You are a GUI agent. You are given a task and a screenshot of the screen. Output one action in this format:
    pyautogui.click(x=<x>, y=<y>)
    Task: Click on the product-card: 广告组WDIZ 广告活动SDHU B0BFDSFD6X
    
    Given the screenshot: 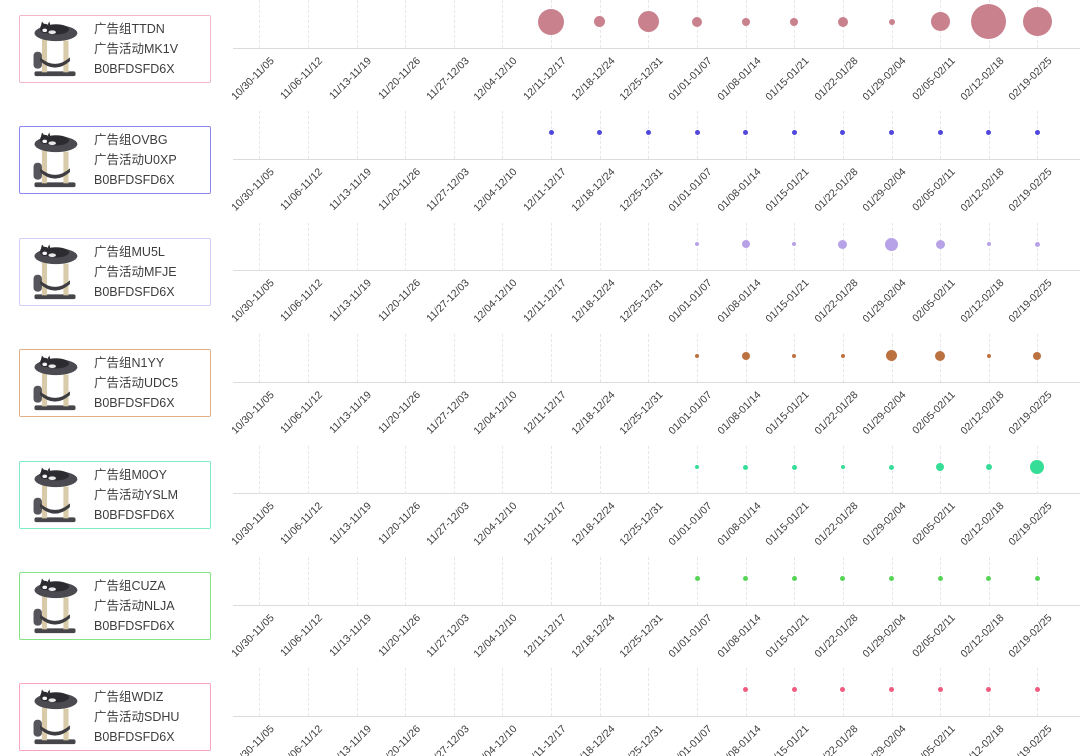 What is the action you would take?
    pyautogui.click(x=115, y=717)
    